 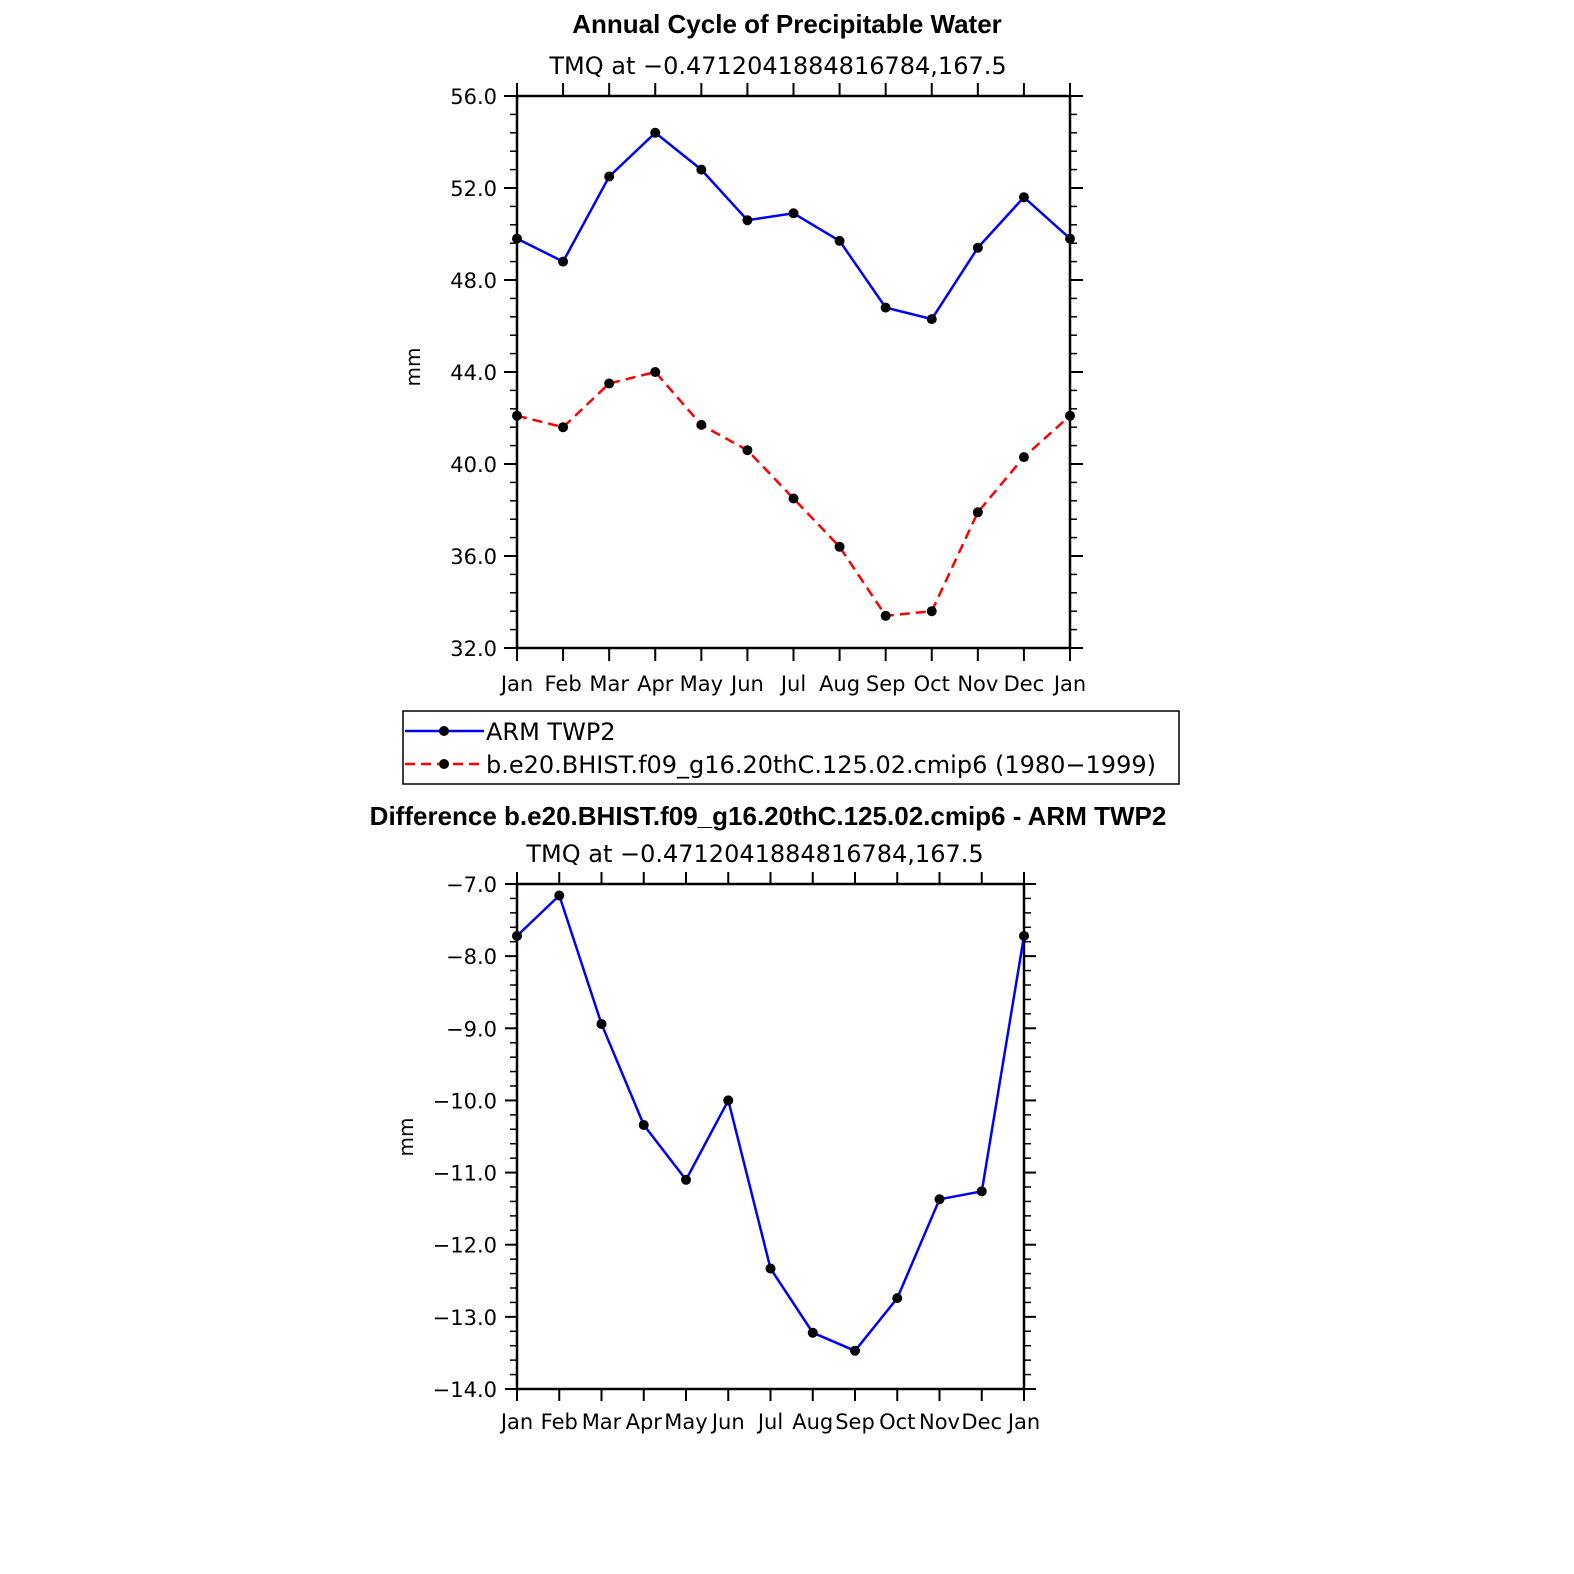 What do you see at coordinates (473, 281) in the screenshot?
I see `y-tick-label: 48.0` at bounding box center [473, 281].